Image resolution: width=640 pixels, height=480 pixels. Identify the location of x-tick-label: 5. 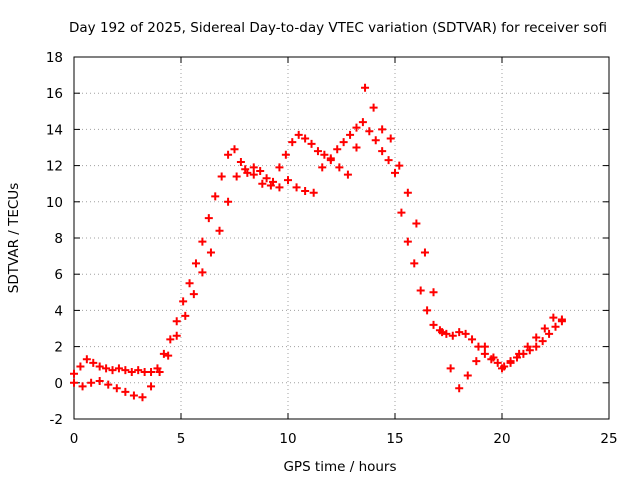
(181, 439).